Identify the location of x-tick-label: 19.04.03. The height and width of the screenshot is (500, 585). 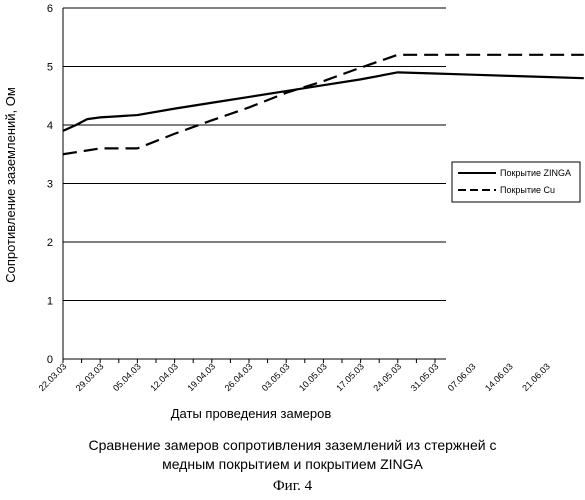
(201, 377).